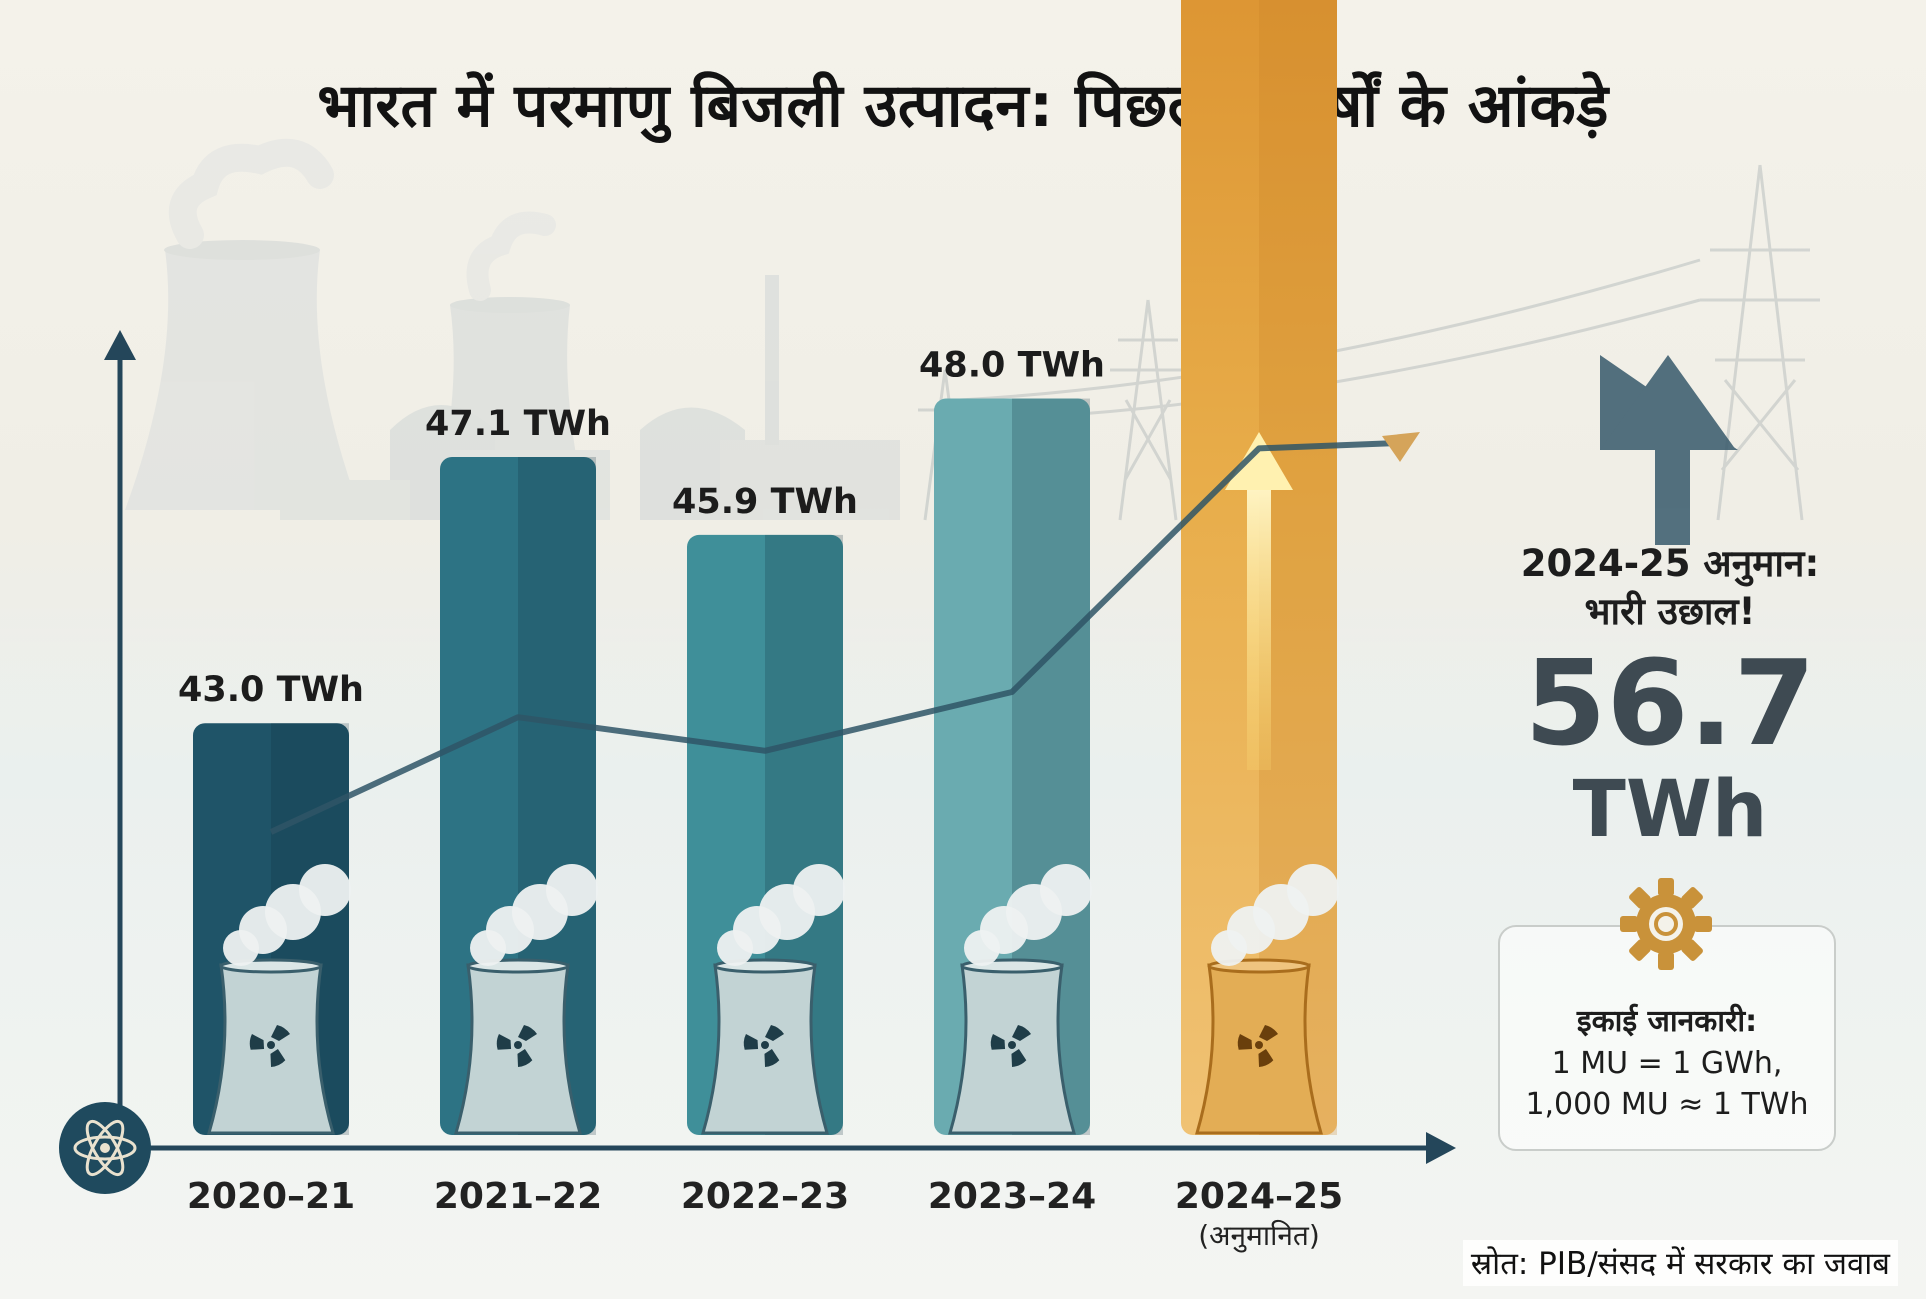  I want to click on x-tick-label: 2020–21, so click(271, 1196).